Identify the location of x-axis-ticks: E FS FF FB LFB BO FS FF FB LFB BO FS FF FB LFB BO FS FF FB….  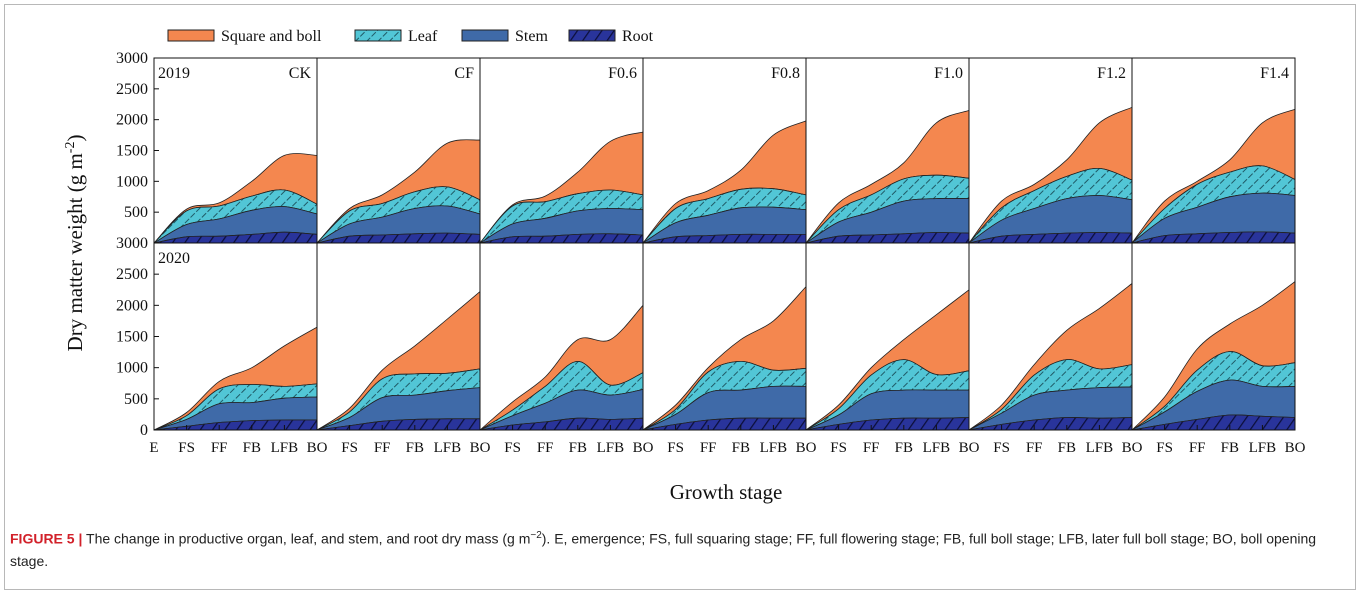
(727, 440).